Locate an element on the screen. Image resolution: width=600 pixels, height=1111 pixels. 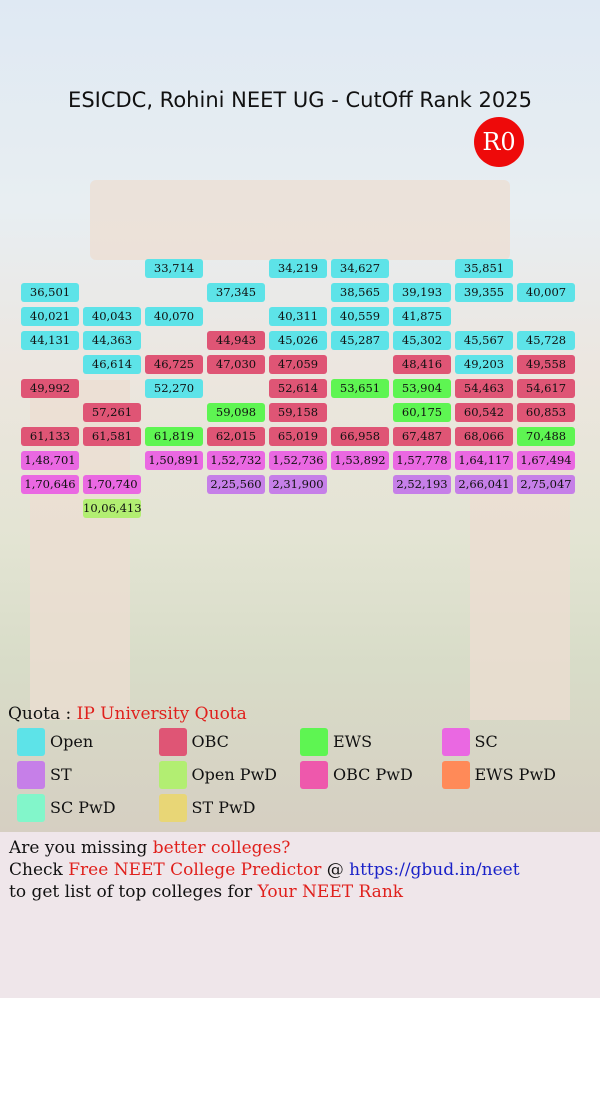
gate-arch is located at coordinates (300, 220).